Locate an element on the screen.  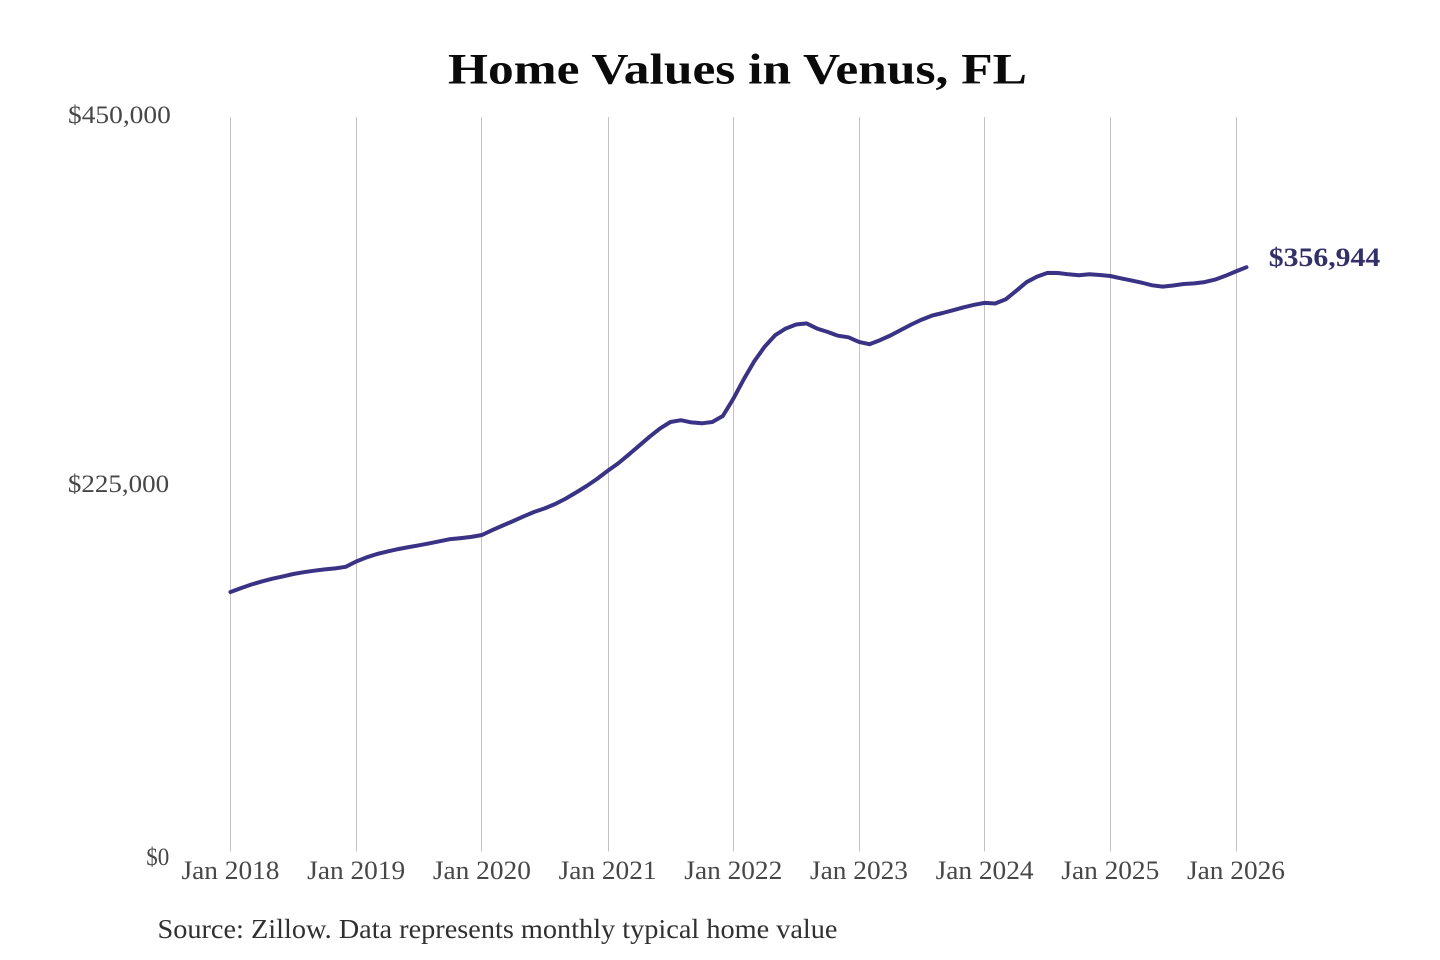
svg-text: $0 is located at coordinates (157, 857).